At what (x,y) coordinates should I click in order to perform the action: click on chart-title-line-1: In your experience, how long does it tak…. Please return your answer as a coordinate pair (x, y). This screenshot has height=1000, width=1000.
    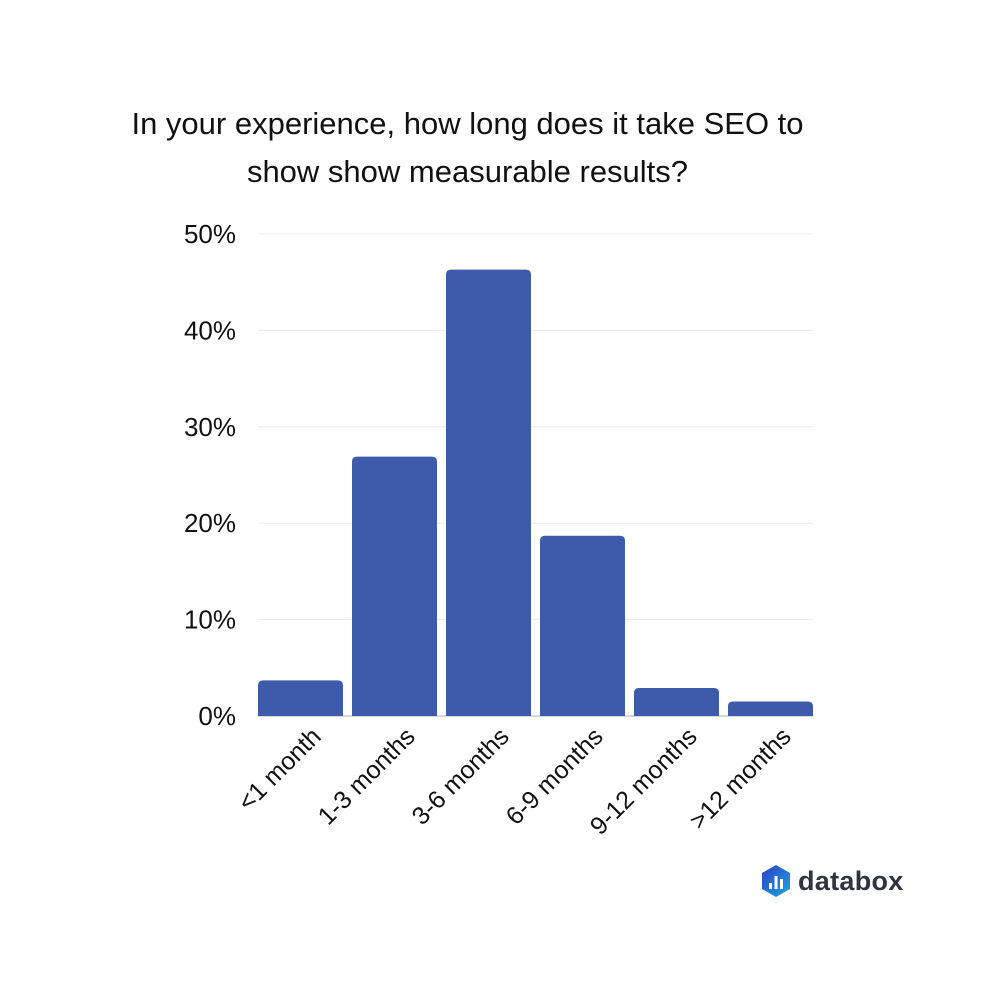
    Looking at the image, I should click on (467, 123).